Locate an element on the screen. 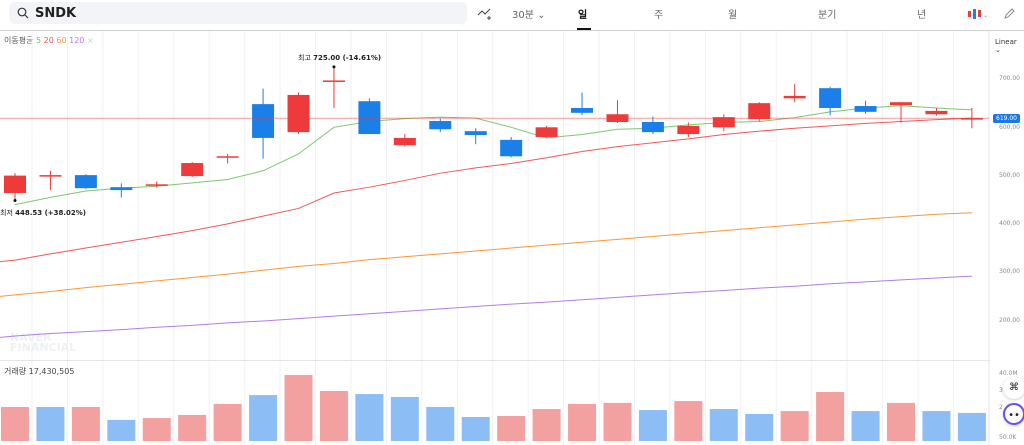 The height and width of the screenshot is (445, 1024). scale-mode-select: Linear ⌄ is located at coordinates (1006, 46).